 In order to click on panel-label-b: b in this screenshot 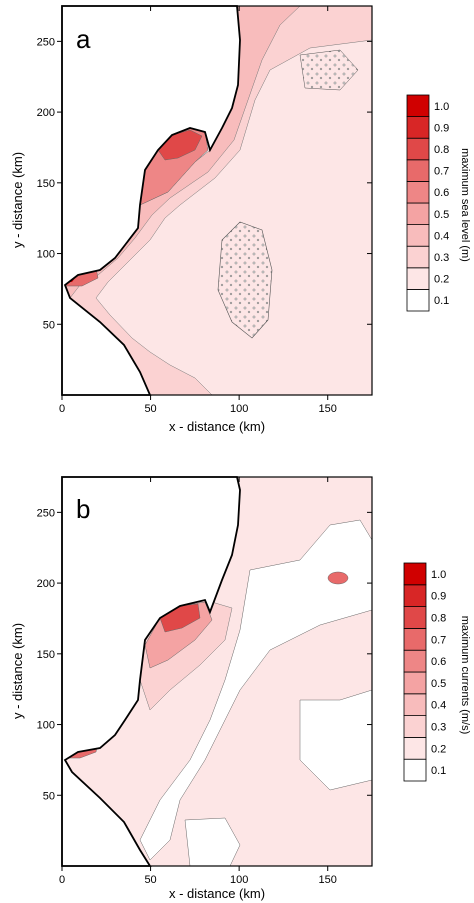, I will do `click(83, 509)`.